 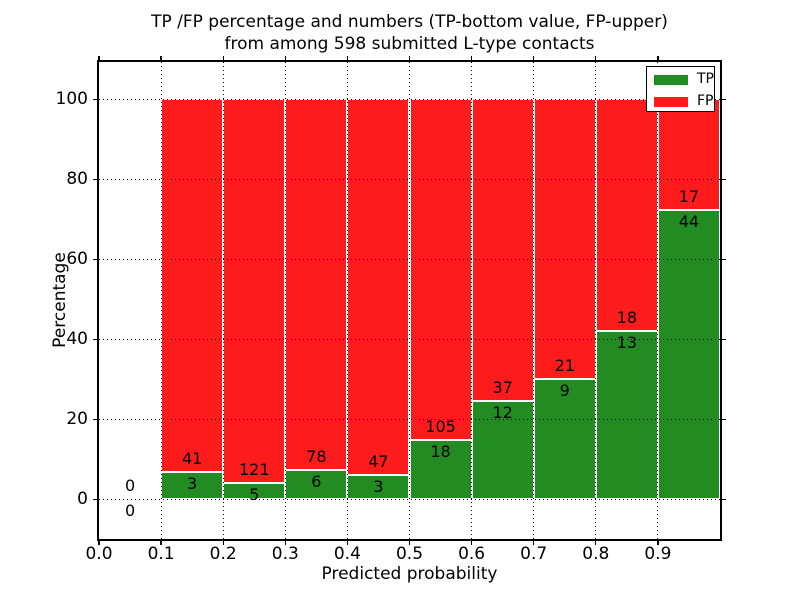 What do you see at coordinates (705, 79) in the screenshot?
I see `legend-label: TP` at bounding box center [705, 79].